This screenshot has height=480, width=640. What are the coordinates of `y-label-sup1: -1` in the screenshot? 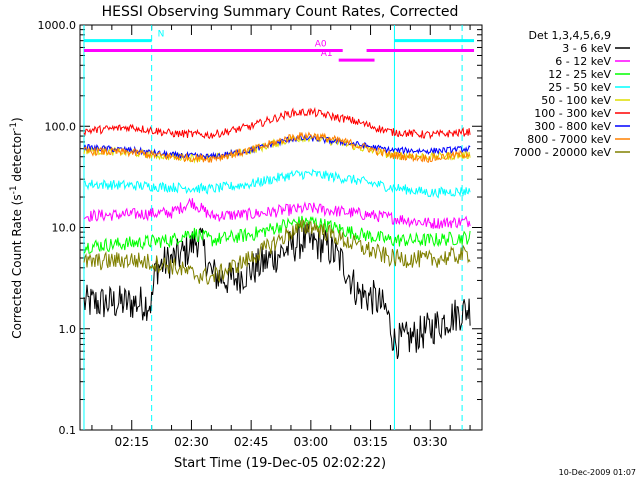 It's located at (14, 189).